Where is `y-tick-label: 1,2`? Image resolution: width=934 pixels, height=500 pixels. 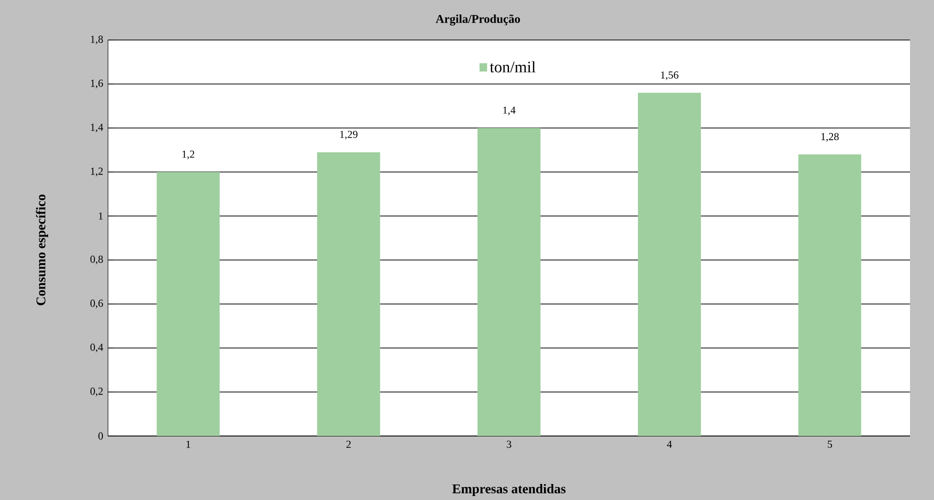
y-tick-label: 1,2 is located at coordinates (96, 171).